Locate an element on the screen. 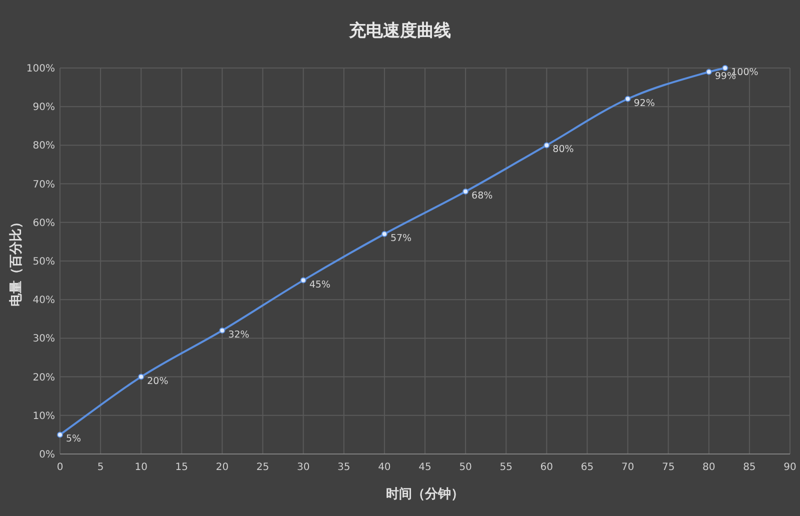  y-tick-label: 40% is located at coordinates (43, 300).